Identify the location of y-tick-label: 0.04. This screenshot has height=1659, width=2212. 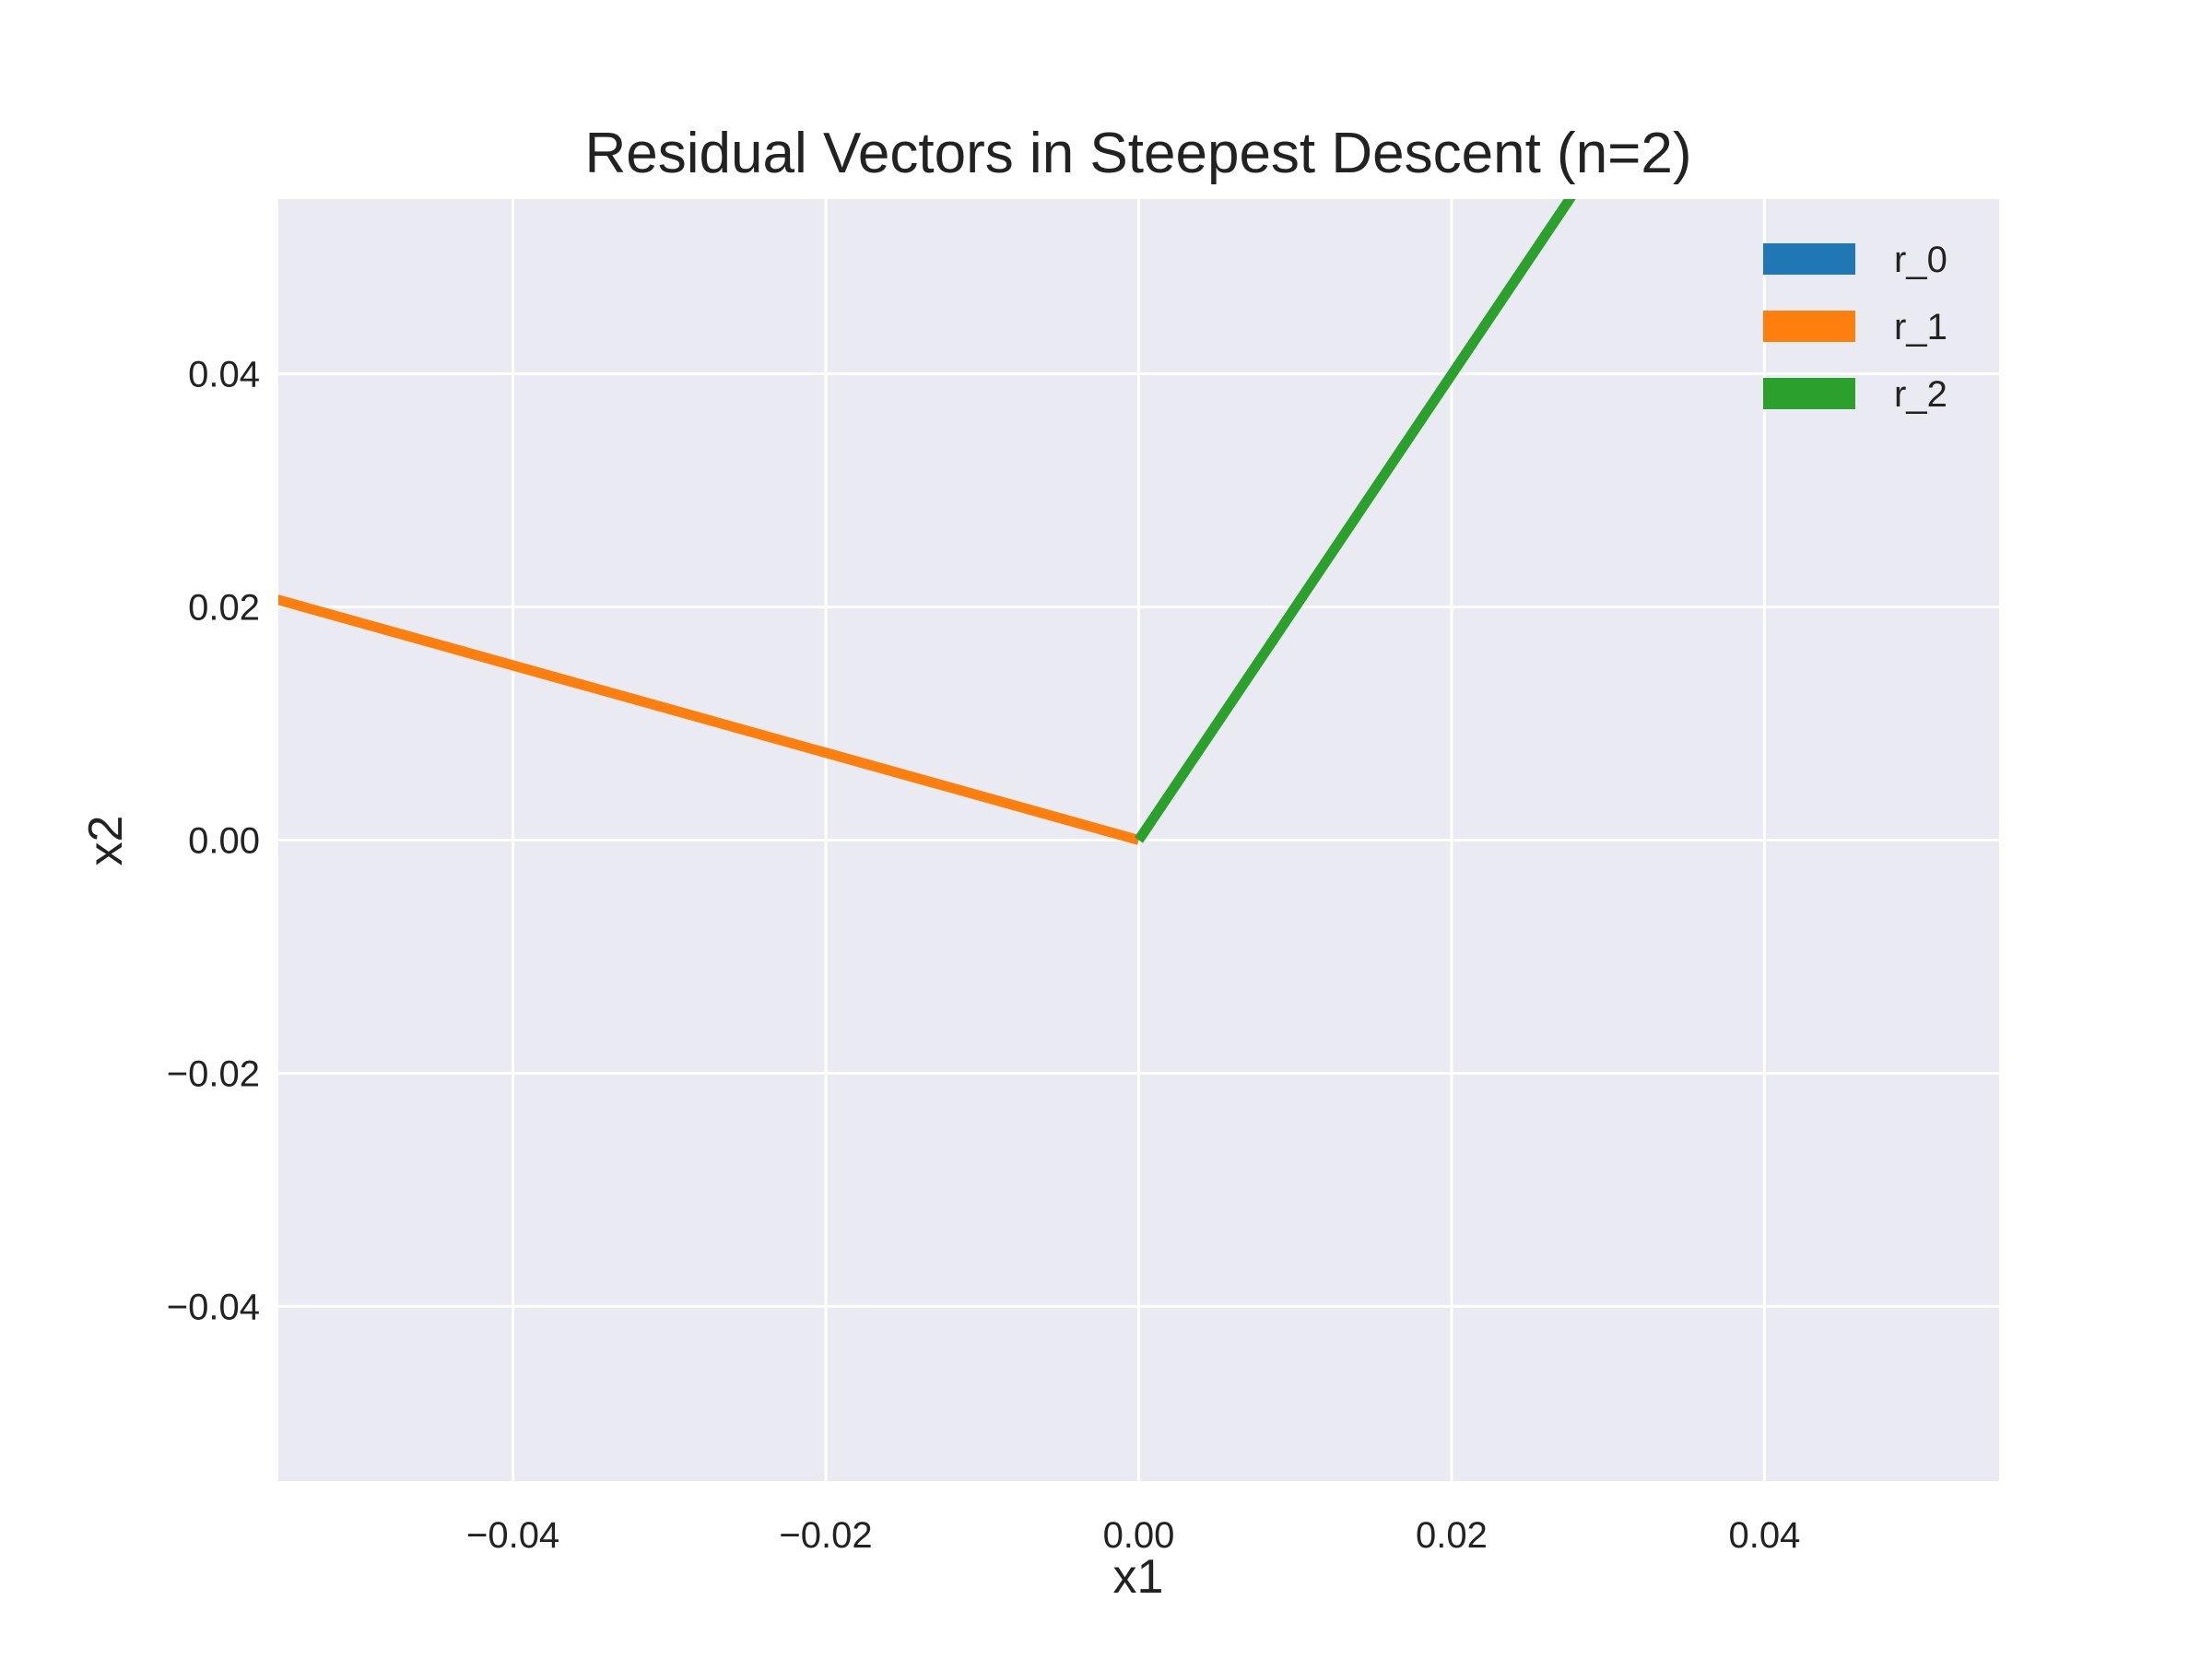
(224, 375).